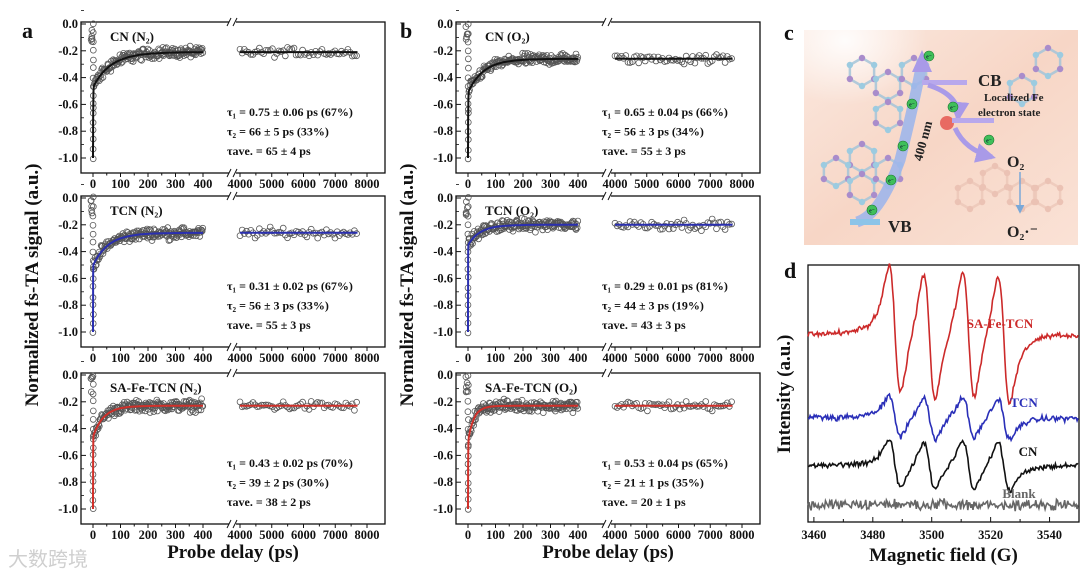 The image size is (1080, 569). I want to click on y-axis-label: Intensity (a.u.), so click(784, 394).